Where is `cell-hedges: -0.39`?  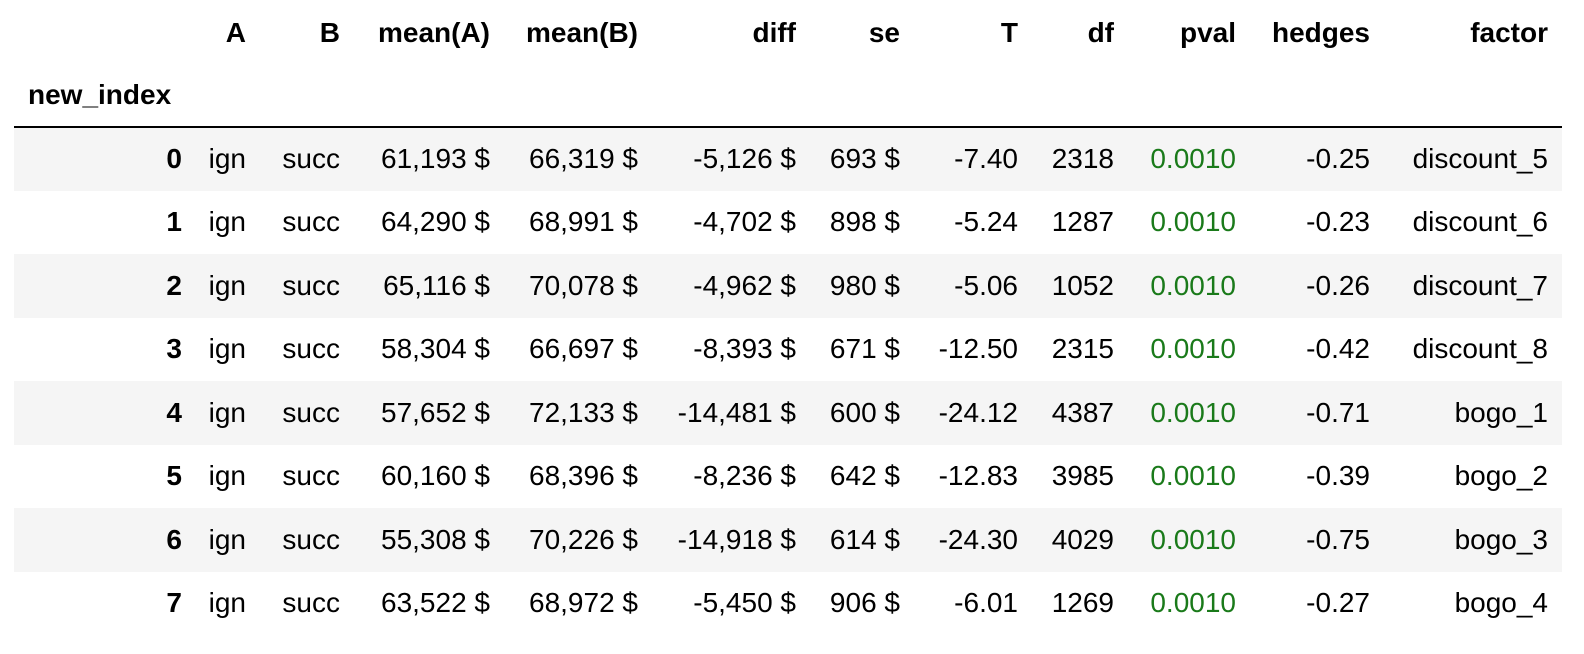 cell-hedges: -0.39 is located at coordinates (1338, 476).